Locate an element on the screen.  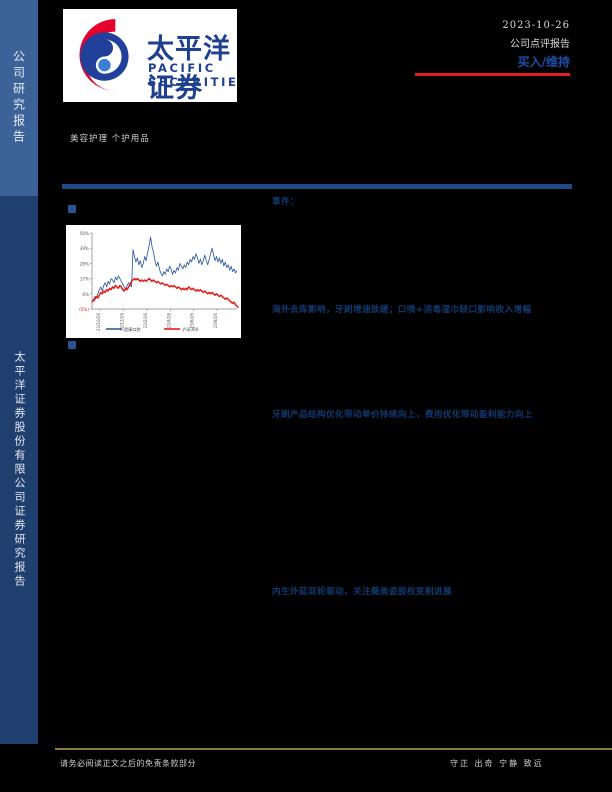
industry-breadcrumb: 美容护理 个护用品 is located at coordinates (110, 139).